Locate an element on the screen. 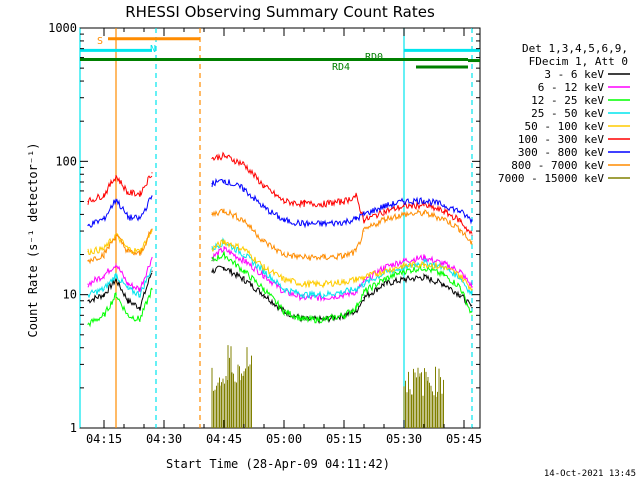  series-100-300-kev is located at coordinates (280, 193).